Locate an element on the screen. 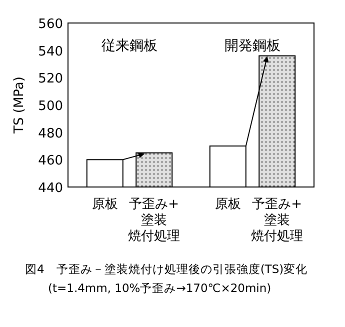  annotation: 開発鋼板 is located at coordinates (252, 46).